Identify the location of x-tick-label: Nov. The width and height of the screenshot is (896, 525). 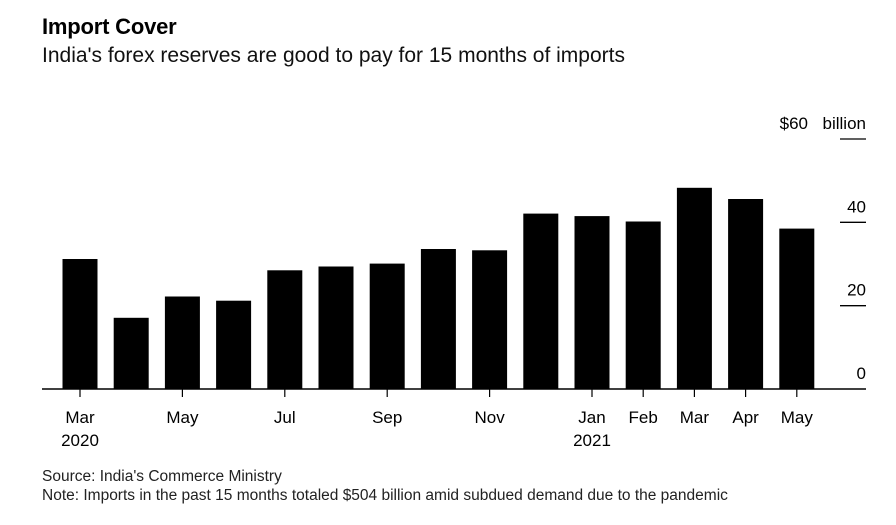
(489, 417).